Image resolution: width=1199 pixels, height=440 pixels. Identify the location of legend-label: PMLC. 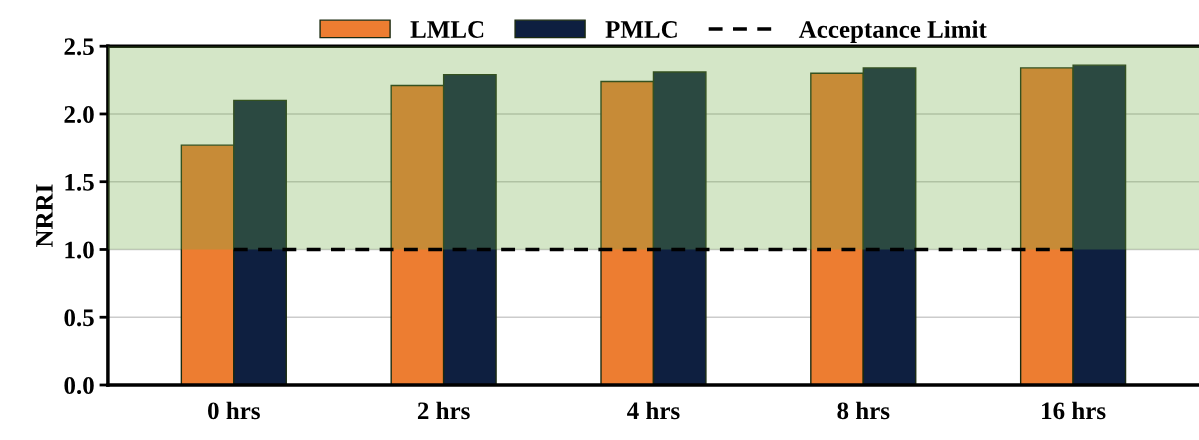
(641, 29).